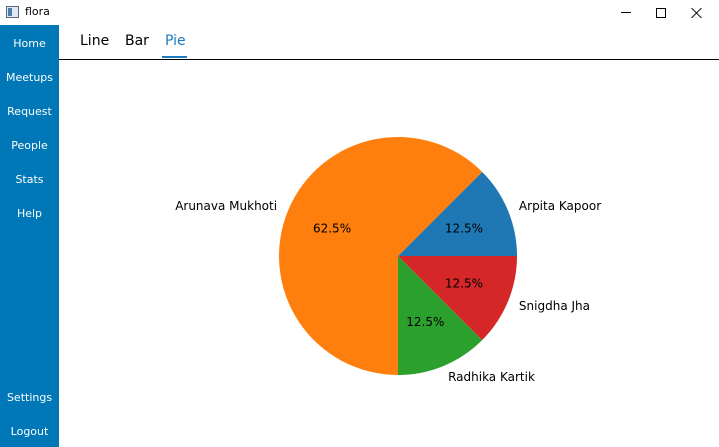 This screenshot has height=447, width=719. I want to click on pie-pct-label: 62.5%, so click(332, 229).